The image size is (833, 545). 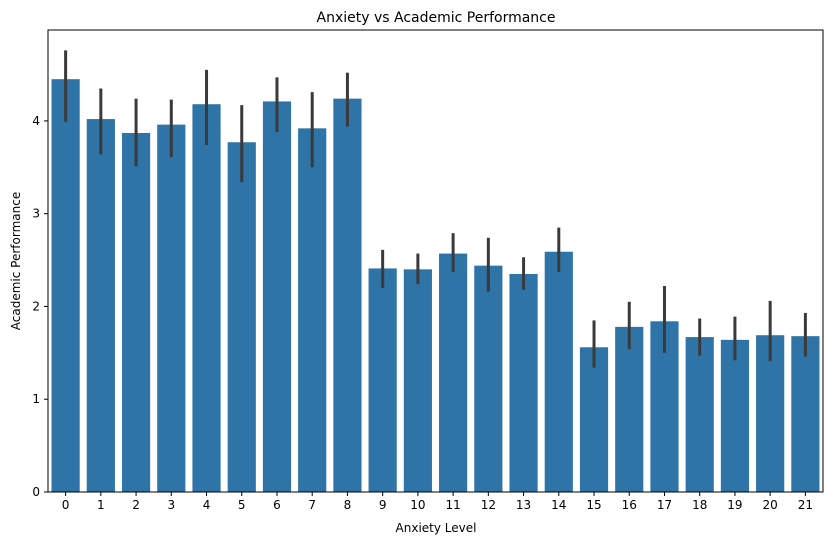 I want to click on x-tick-label-1: 1, so click(x=101, y=505).